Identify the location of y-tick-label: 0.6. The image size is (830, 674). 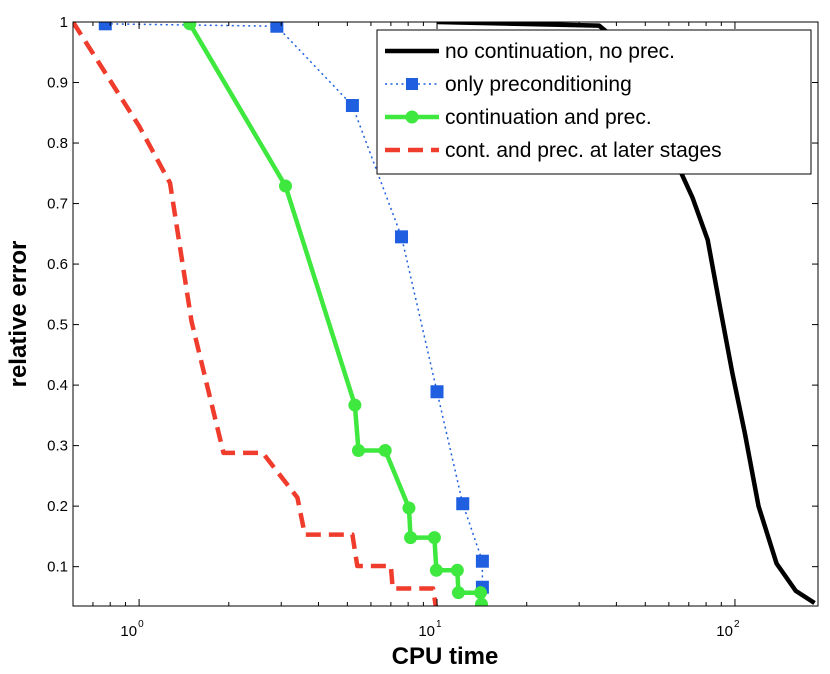
(57, 264).